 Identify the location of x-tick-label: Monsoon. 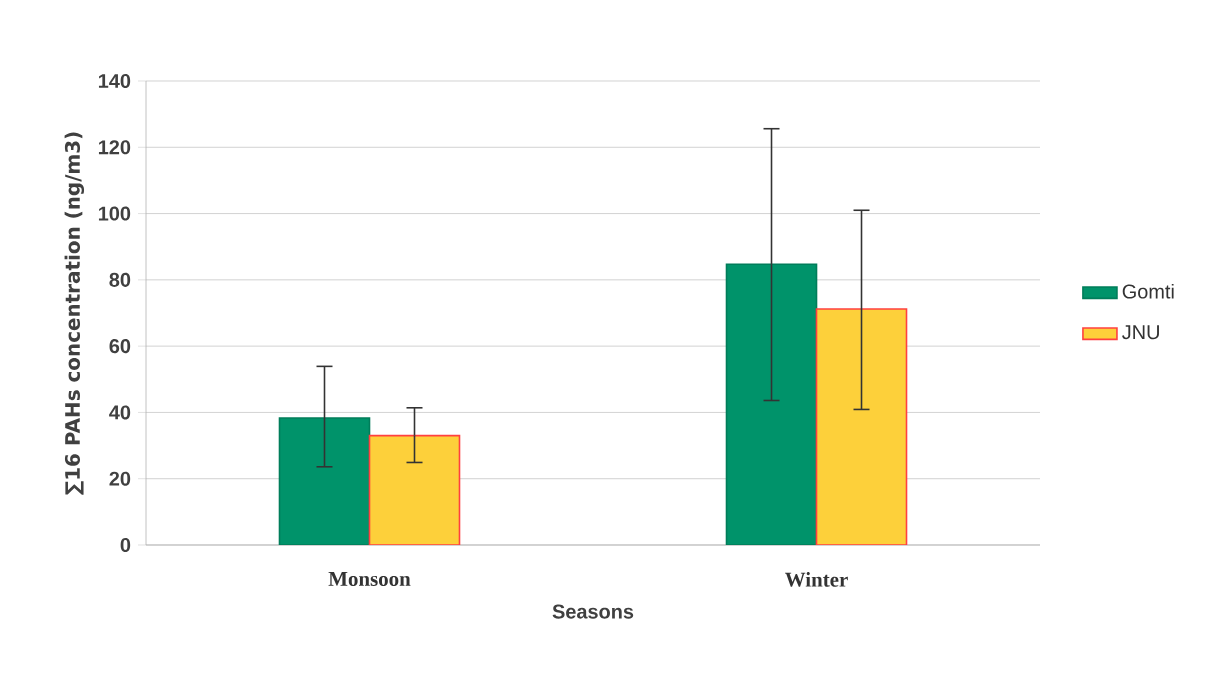
(369, 579).